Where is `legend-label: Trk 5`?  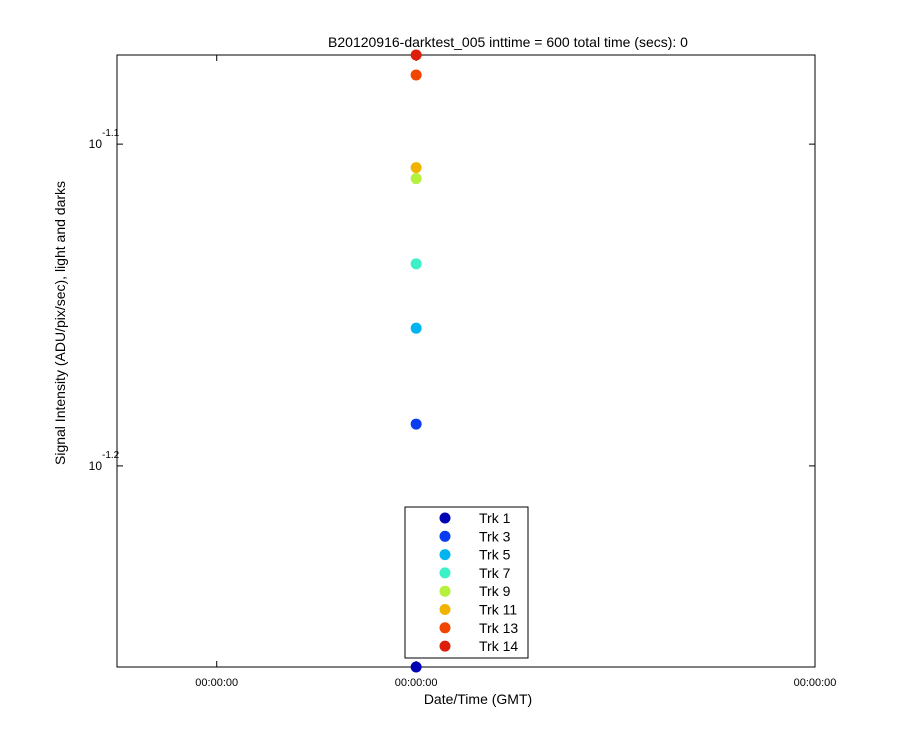
legend-label: Trk 5 is located at coordinates (495, 555).